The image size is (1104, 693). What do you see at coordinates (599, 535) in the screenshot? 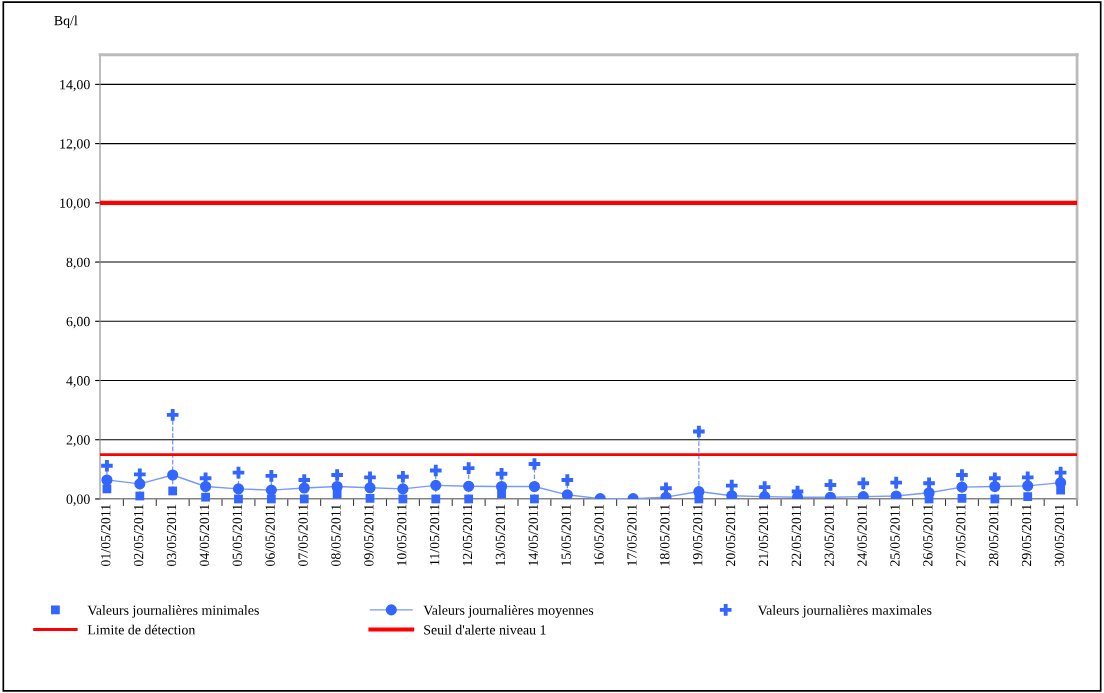
I see `x-tick-label: 16/05/2011` at bounding box center [599, 535].